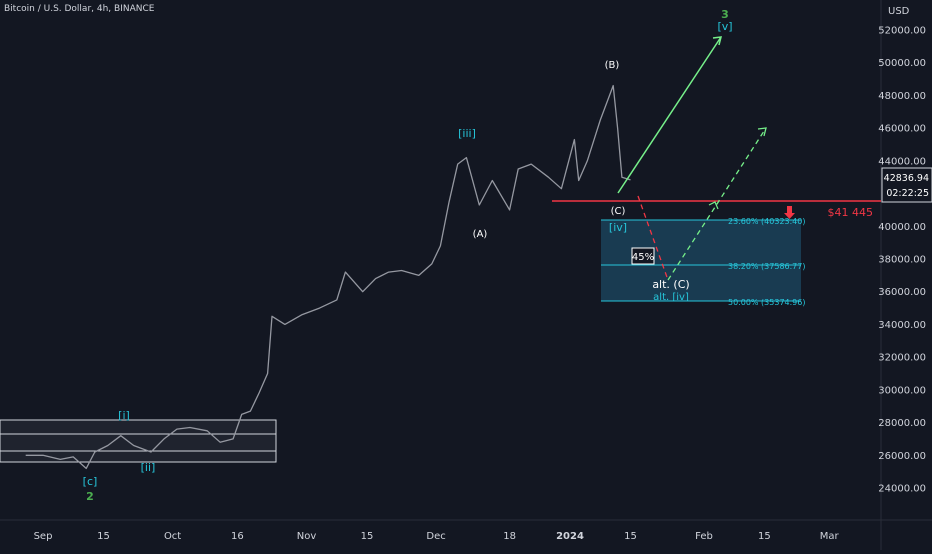 This screenshot has height=554, width=932. Describe the element at coordinates (671, 297) in the screenshot. I see `wave-label-alt-iv: alt. [iv]` at that location.